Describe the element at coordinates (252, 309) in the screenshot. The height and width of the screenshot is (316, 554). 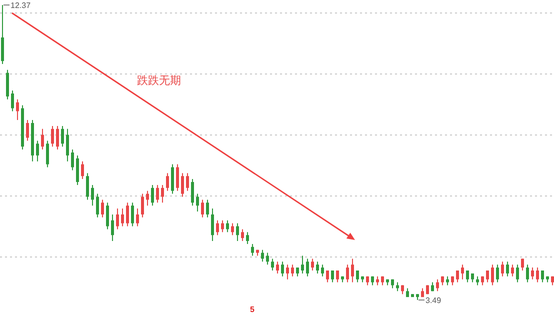
I see `text: 5` at that location.